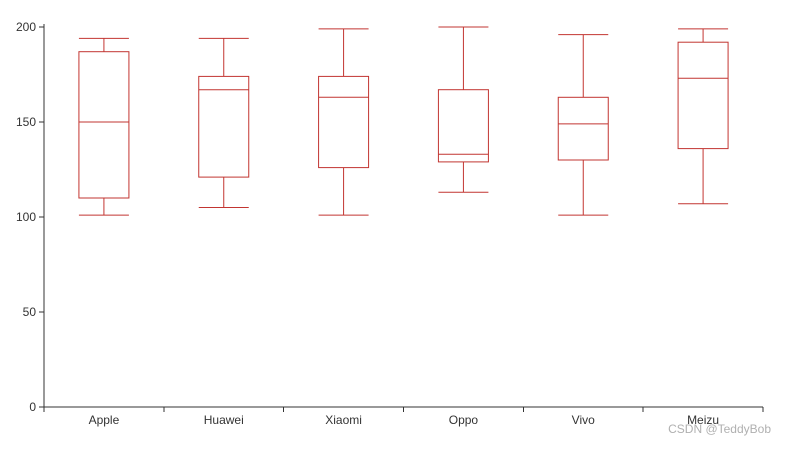 The image size is (785, 451). What do you see at coordinates (26, 217) in the screenshot?
I see `y-tick-label: 100` at bounding box center [26, 217].